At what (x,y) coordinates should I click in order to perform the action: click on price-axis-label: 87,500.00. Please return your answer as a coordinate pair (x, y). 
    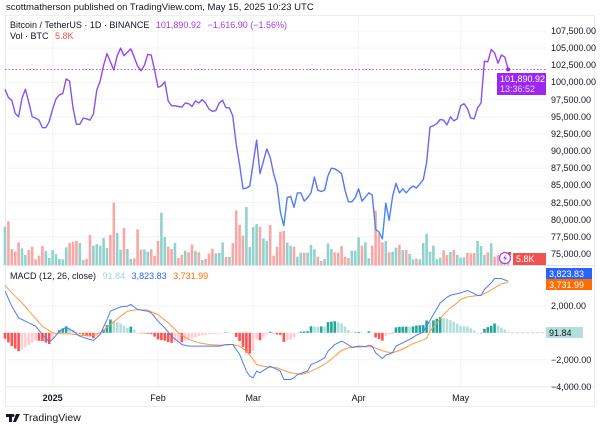
    Looking at the image, I should click on (571, 168).